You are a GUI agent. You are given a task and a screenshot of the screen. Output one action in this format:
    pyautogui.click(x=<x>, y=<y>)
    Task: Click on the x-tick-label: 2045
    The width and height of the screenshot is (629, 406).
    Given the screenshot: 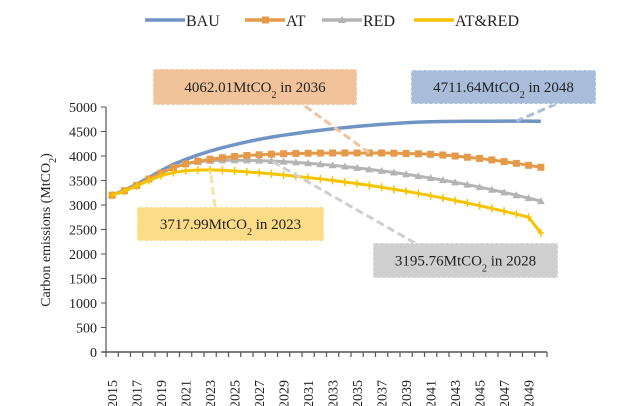 What is the action you would take?
    pyautogui.click(x=481, y=393)
    